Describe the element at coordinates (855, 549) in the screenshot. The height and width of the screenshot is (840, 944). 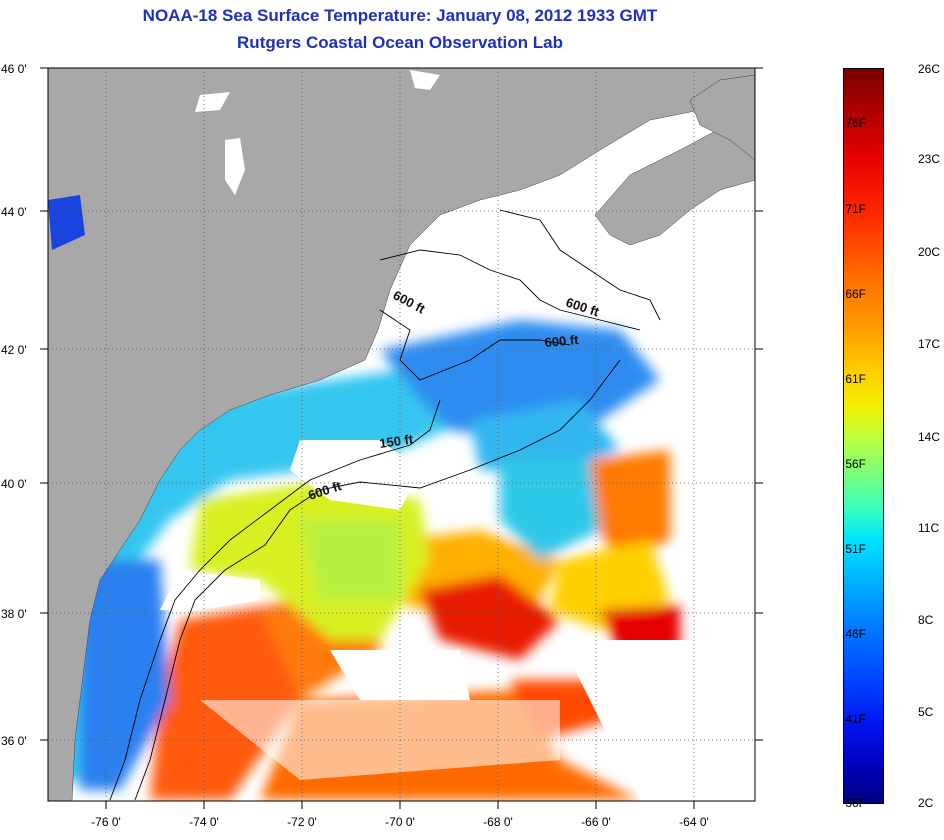
I see `colorbar-f-label: 51F` at that location.